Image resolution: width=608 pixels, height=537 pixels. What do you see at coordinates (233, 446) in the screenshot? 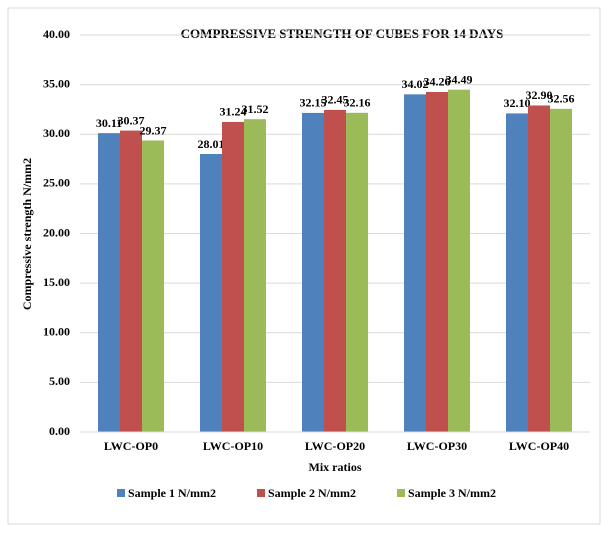
I see `x-tick-label: LWC-OP10` at bounding box center [233, 446].